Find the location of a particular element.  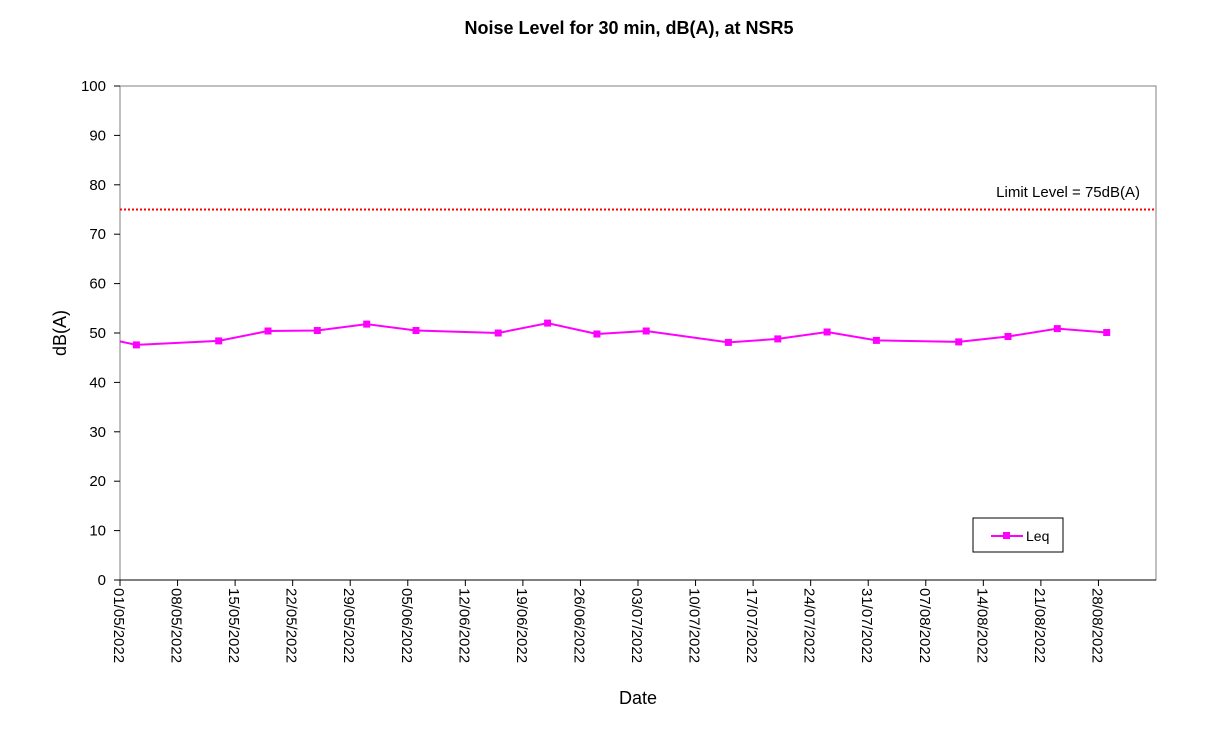

y-tick-label: 30 is located at coordinates (97, 432).